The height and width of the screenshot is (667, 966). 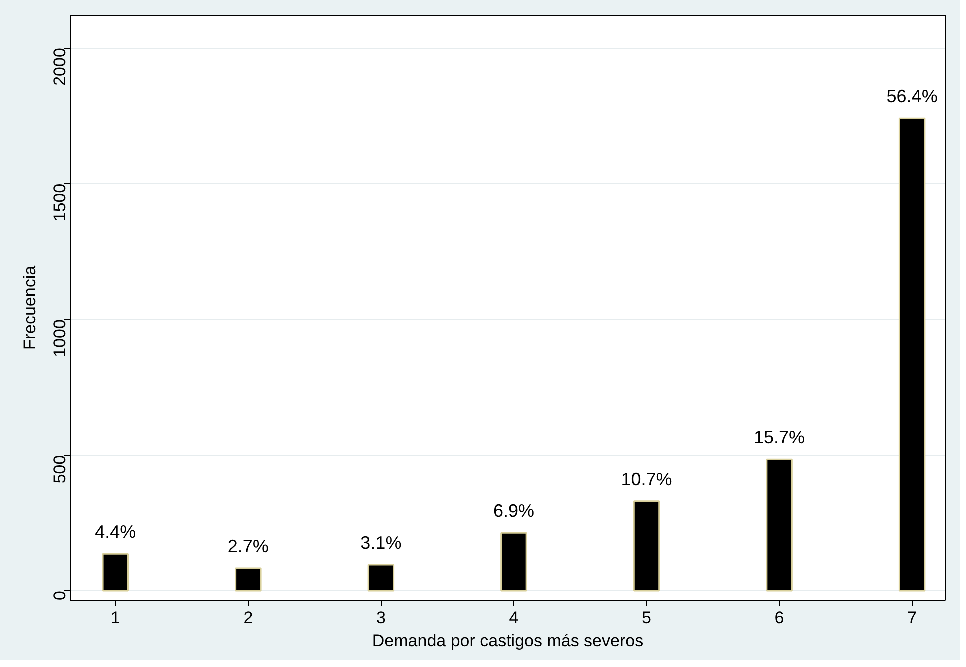 I want to click on annotation: 15.7%, so click(x=780, y=438).